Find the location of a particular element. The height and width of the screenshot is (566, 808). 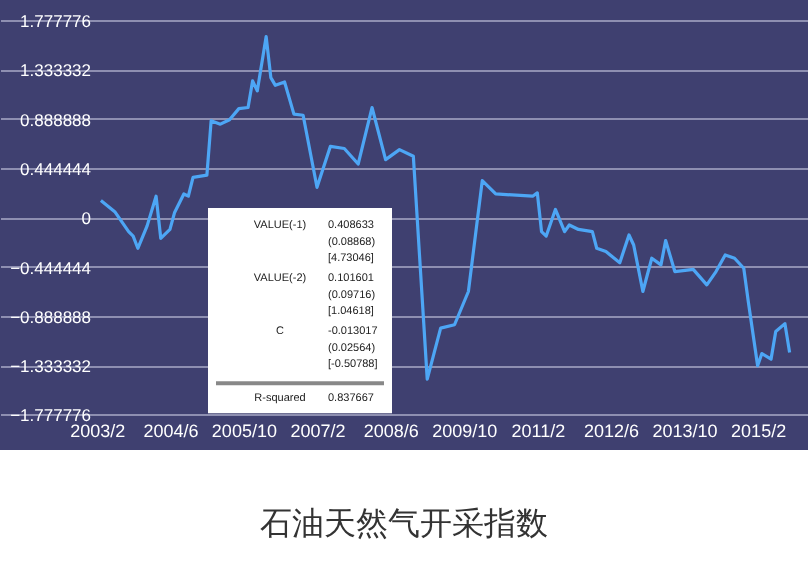

text: 石油天然气开采指数 is located at coordinates (404, 523).